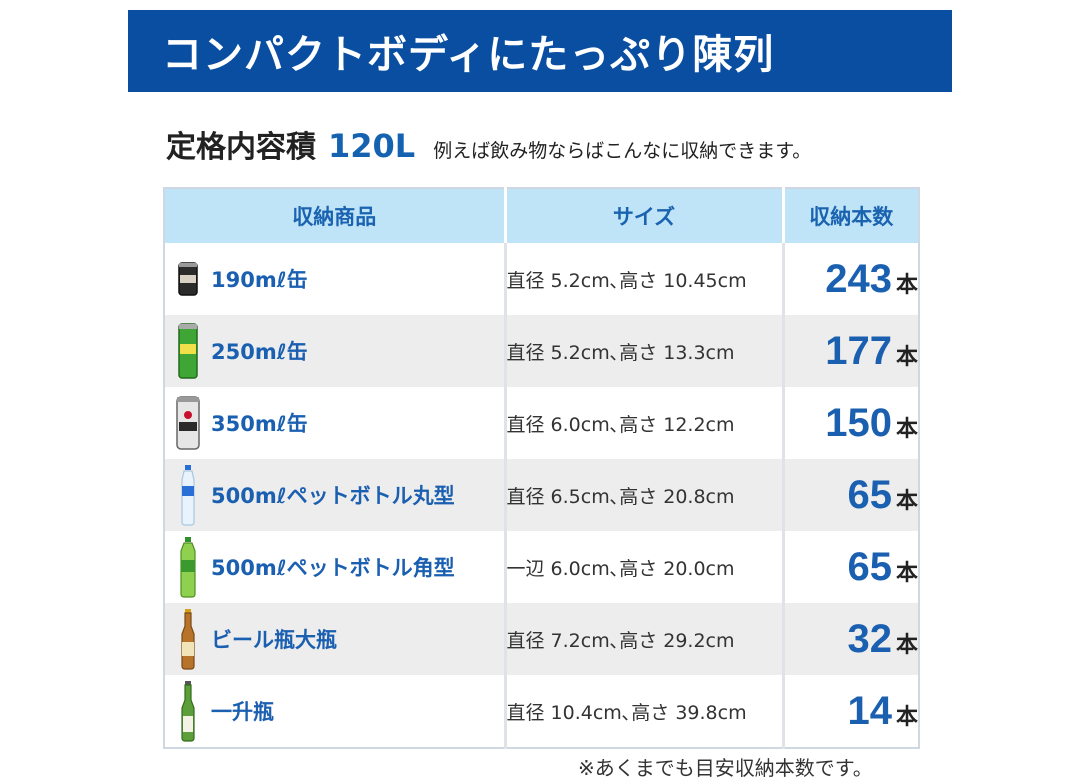 The width and height of the screenshot is (1080, 781). I want to click on count-cell: 14 本, so click(851, 711).